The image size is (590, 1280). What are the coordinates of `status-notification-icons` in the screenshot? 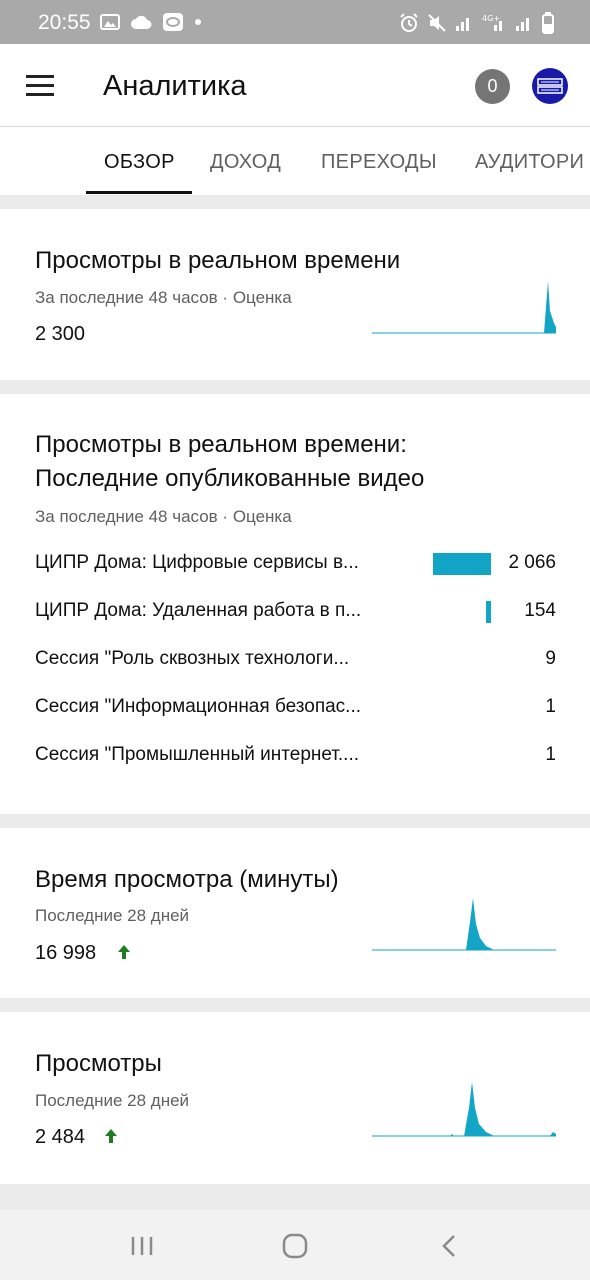 It's located at (151, 22).